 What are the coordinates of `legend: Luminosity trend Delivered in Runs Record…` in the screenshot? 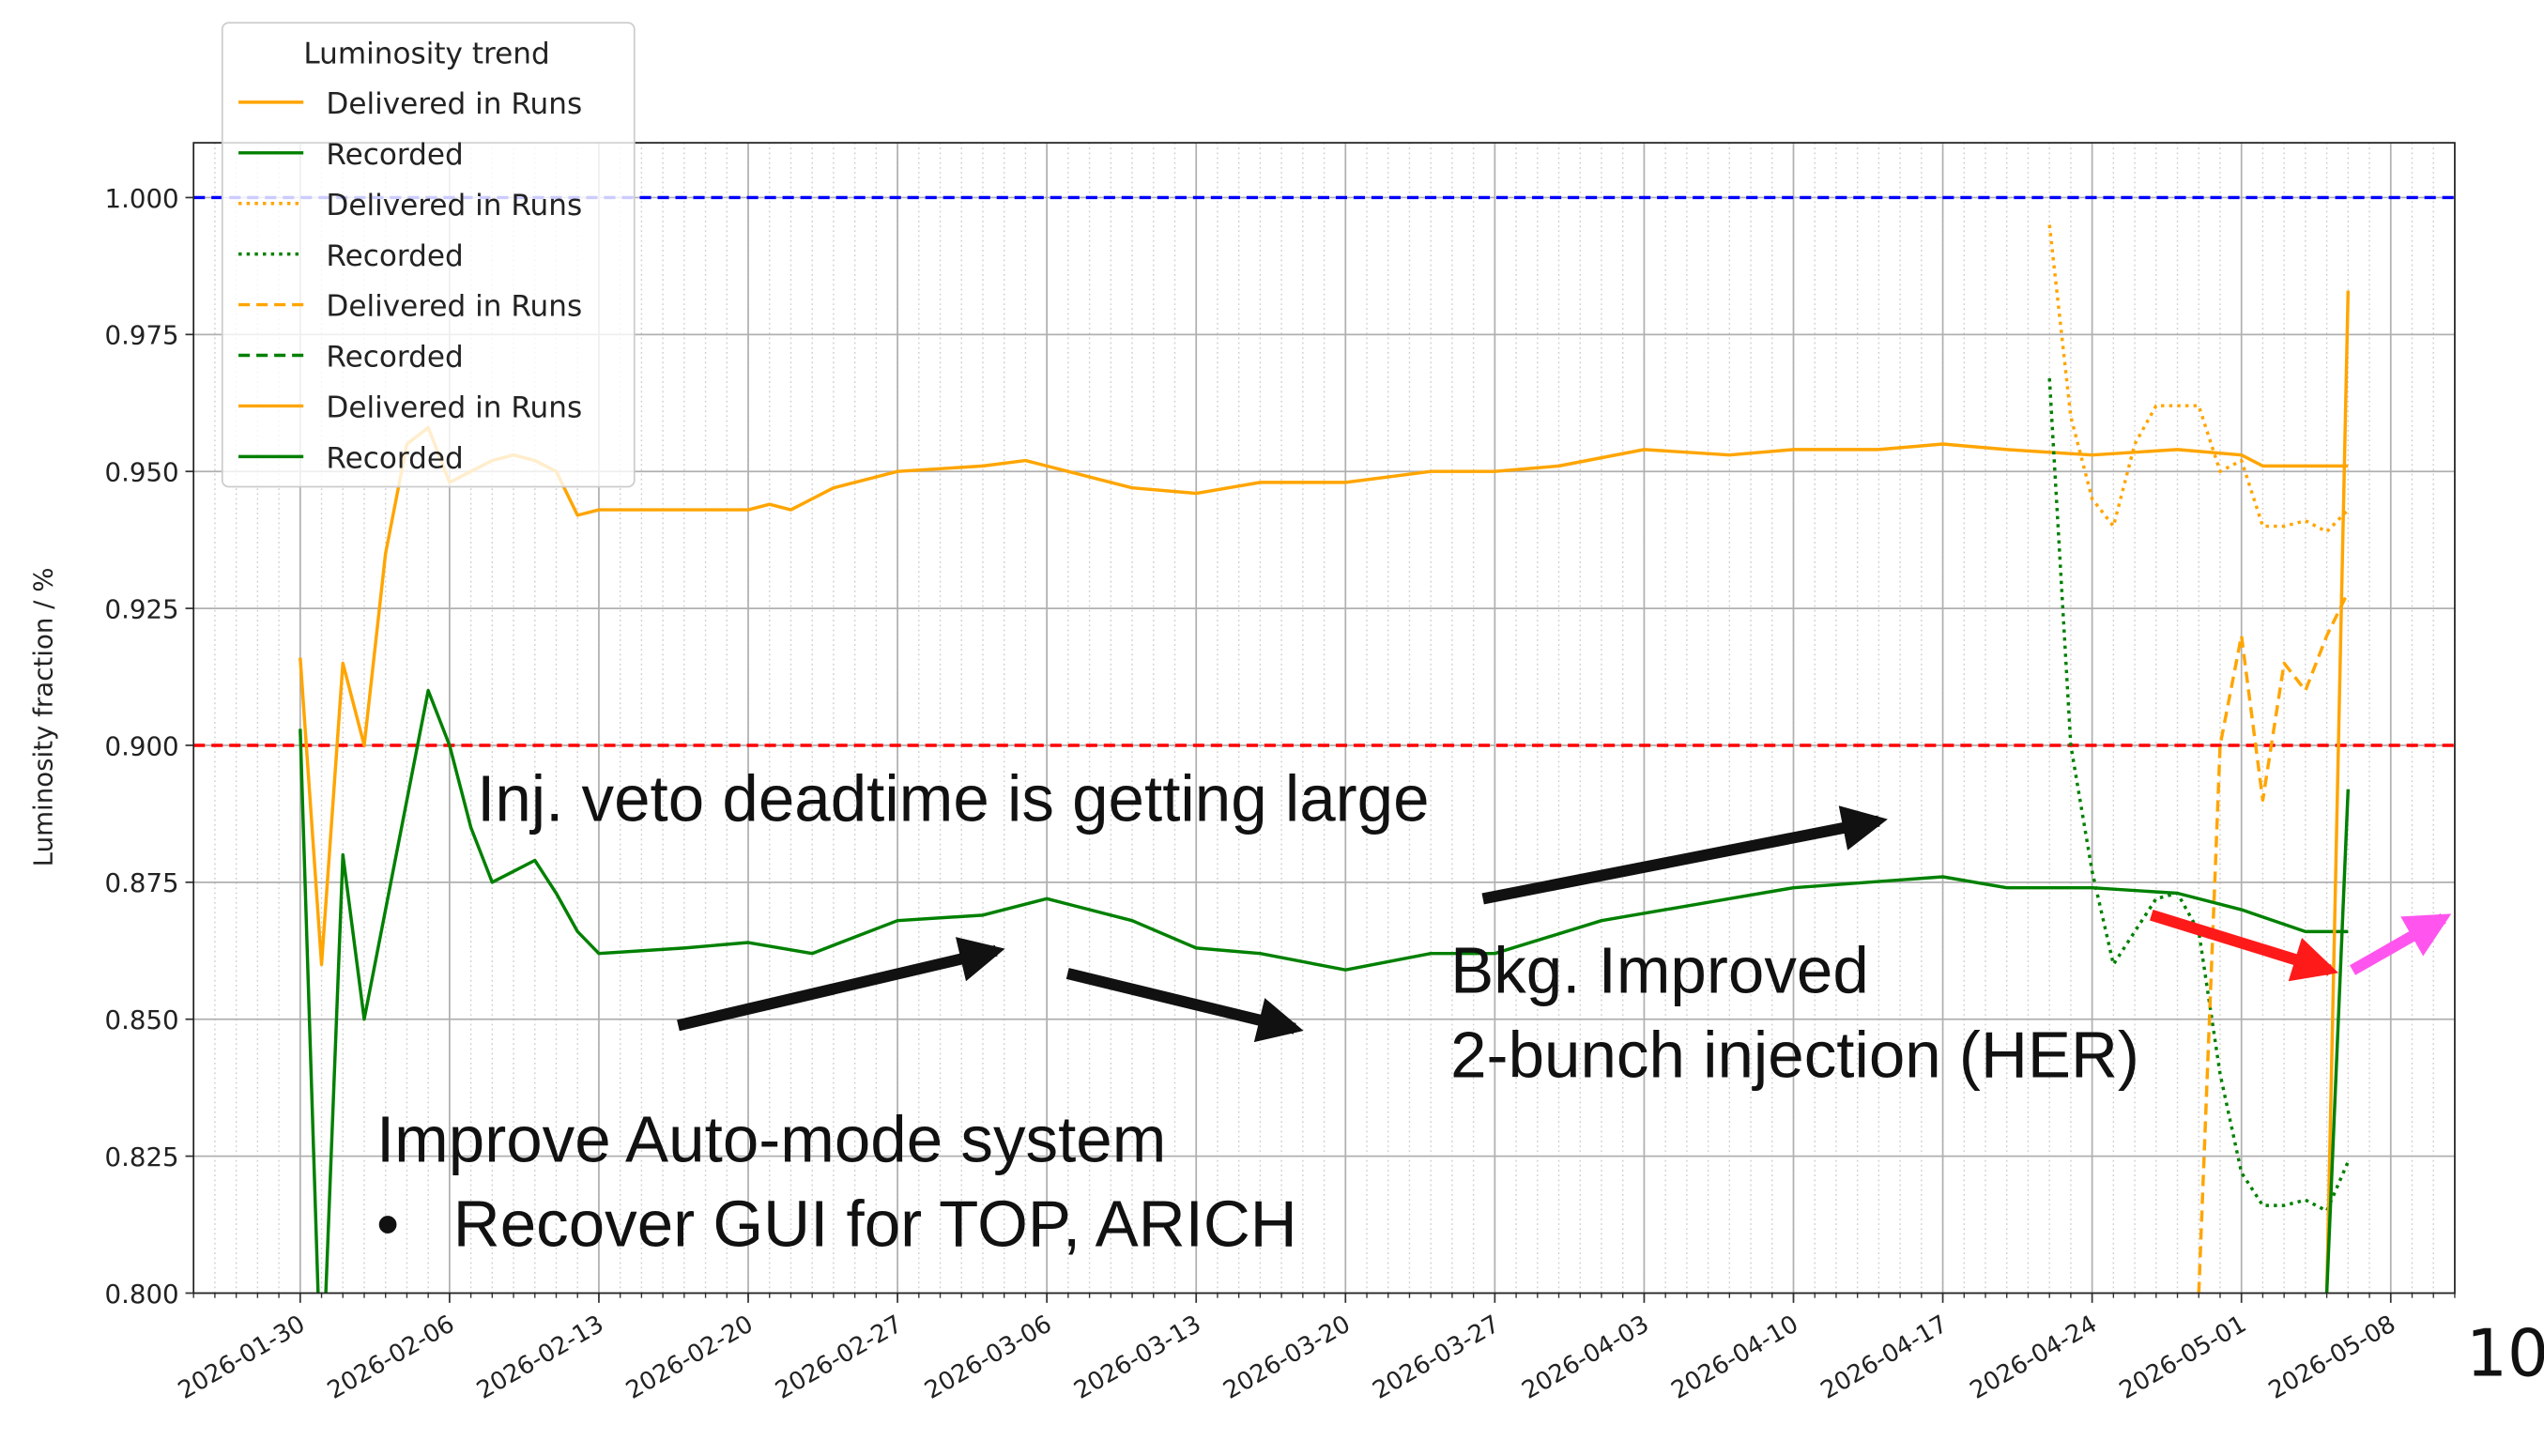 It's located at (428, 255).